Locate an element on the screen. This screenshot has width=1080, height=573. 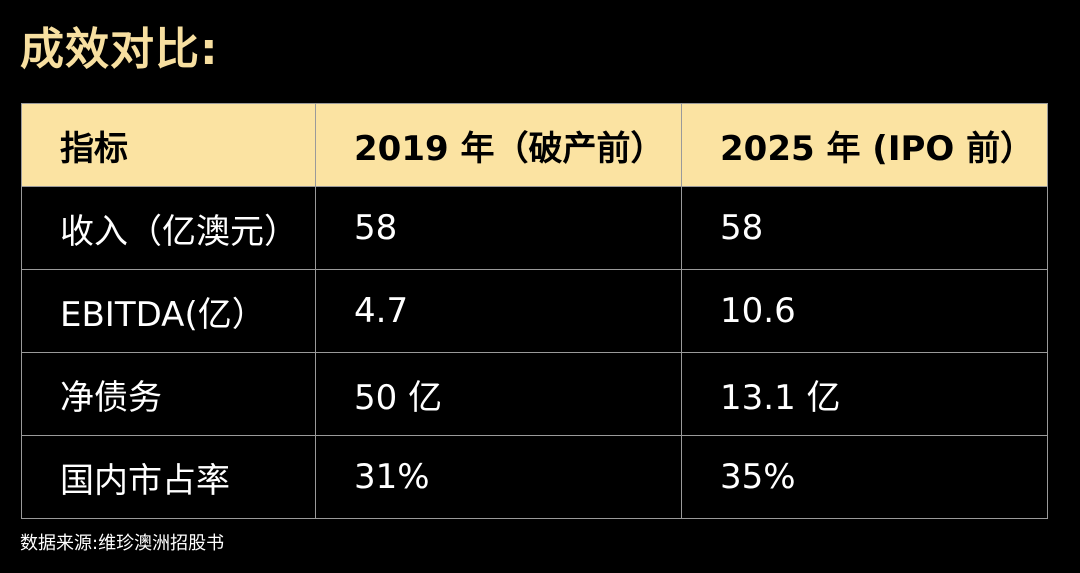
row-label-net-debt: 净债务 is located at coordinates (168, 394).